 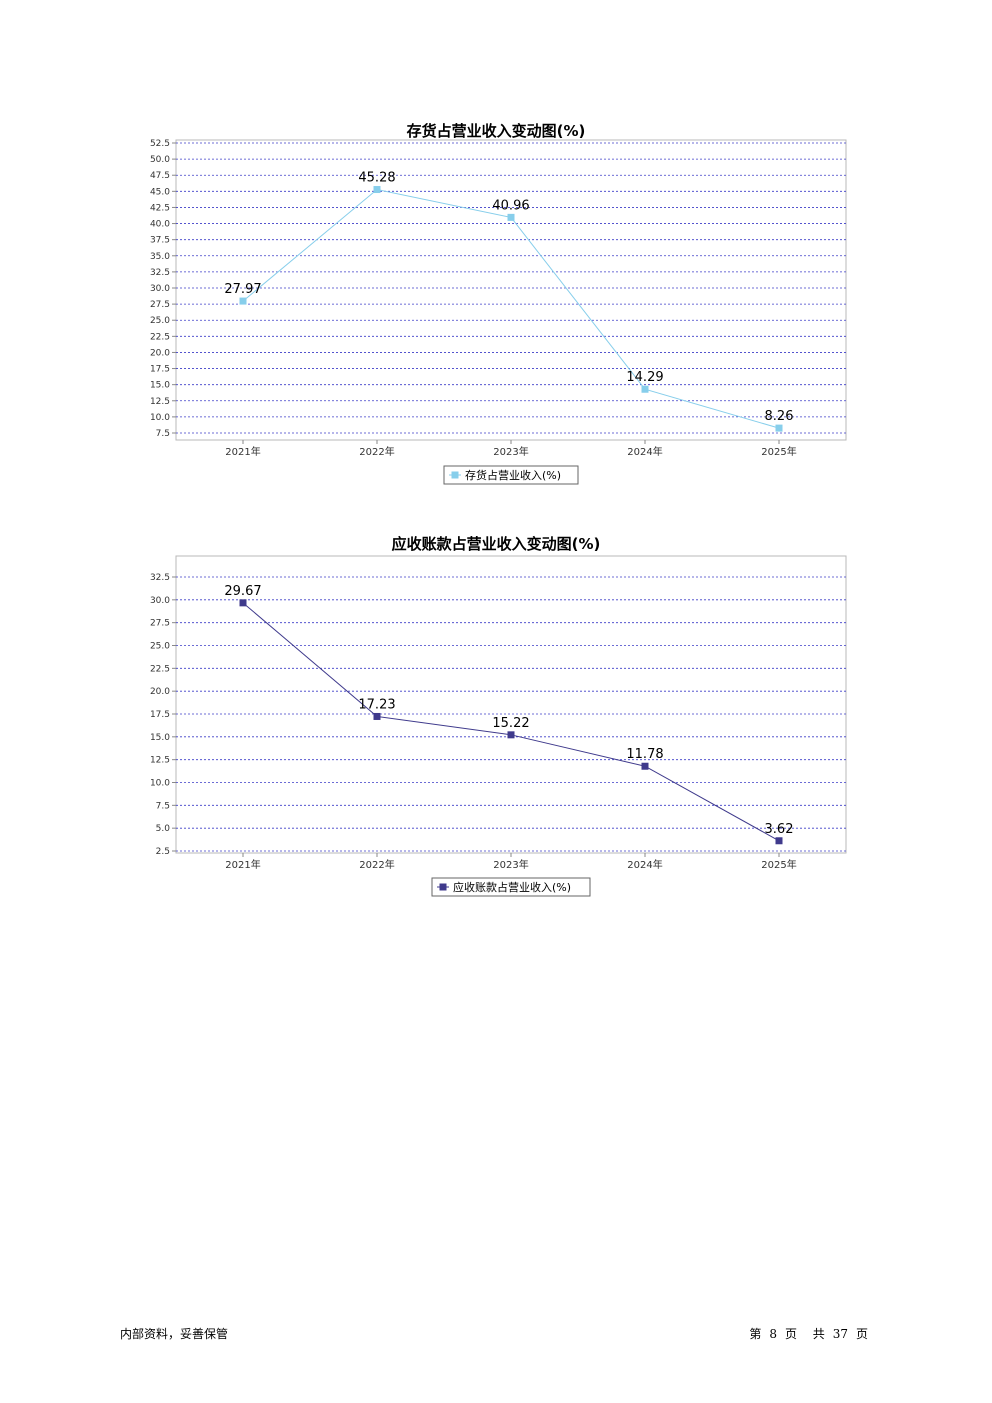 I want to click on data-label: 45.28, so click(x=376, y=178).